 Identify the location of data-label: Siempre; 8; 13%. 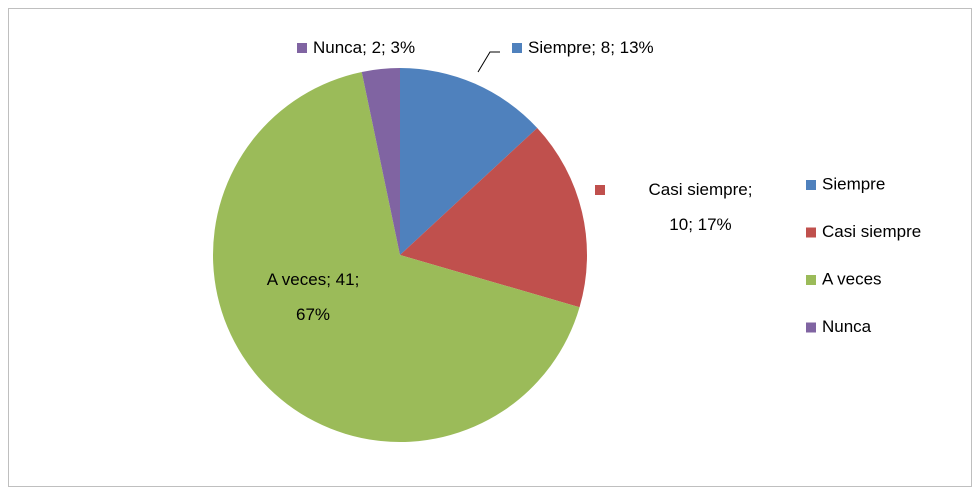
(591, 47).